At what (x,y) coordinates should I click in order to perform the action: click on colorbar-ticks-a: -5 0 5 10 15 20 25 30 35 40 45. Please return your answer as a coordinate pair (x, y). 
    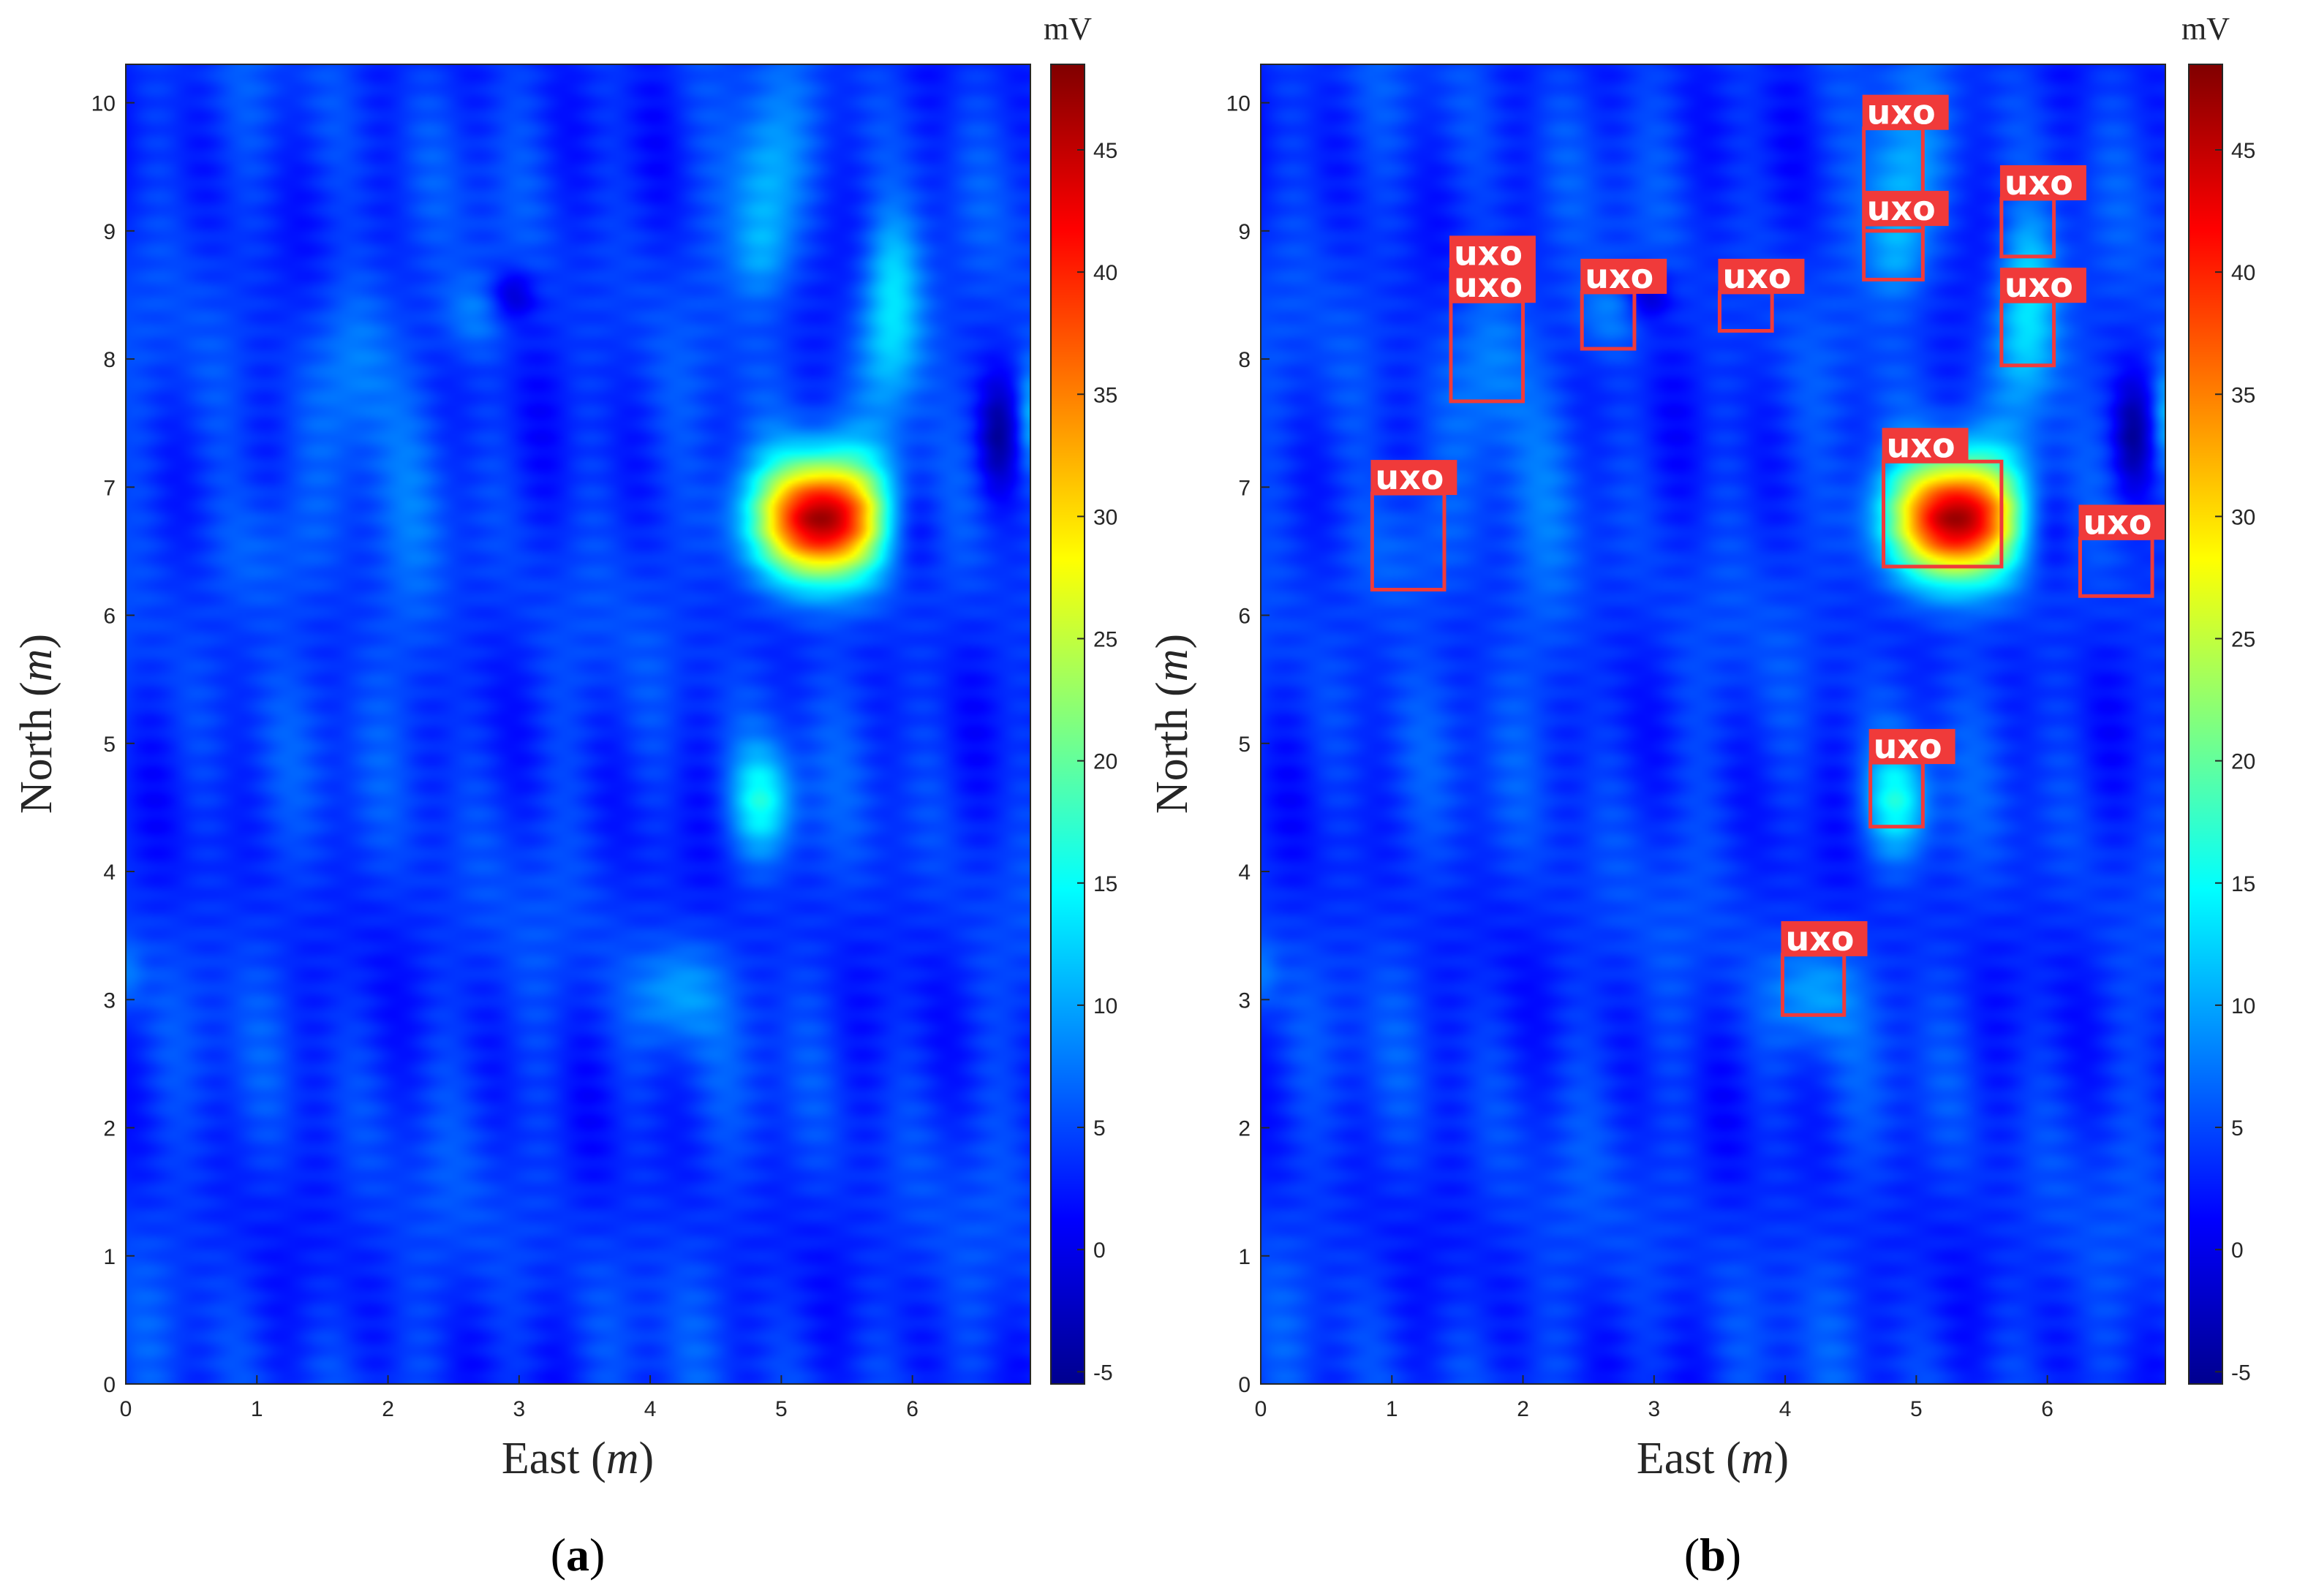
    Looking at the image, I should click on (1097, 762).